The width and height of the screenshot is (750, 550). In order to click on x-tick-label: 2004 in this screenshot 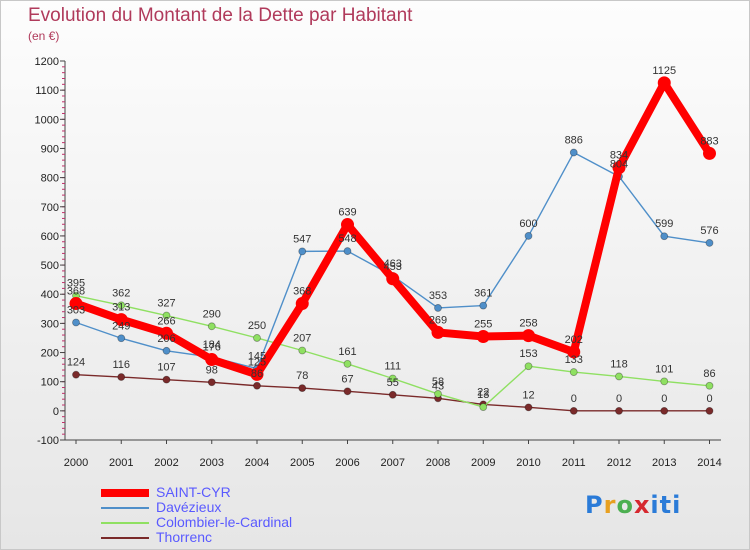, I will do `click(257, 463)`.